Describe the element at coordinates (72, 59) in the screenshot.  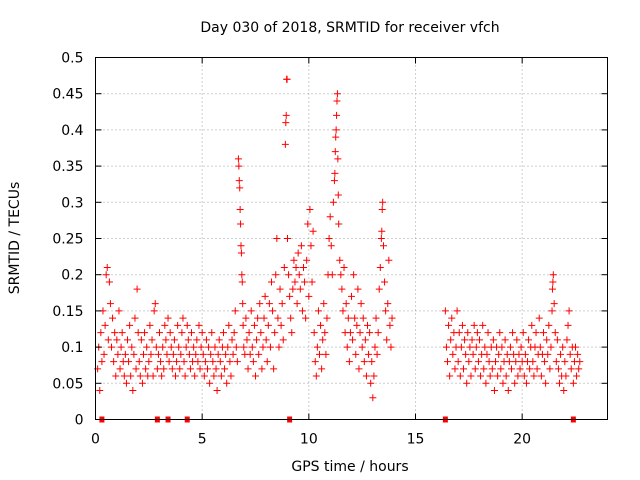
I see `y-tick-label: 0.5` at that location.